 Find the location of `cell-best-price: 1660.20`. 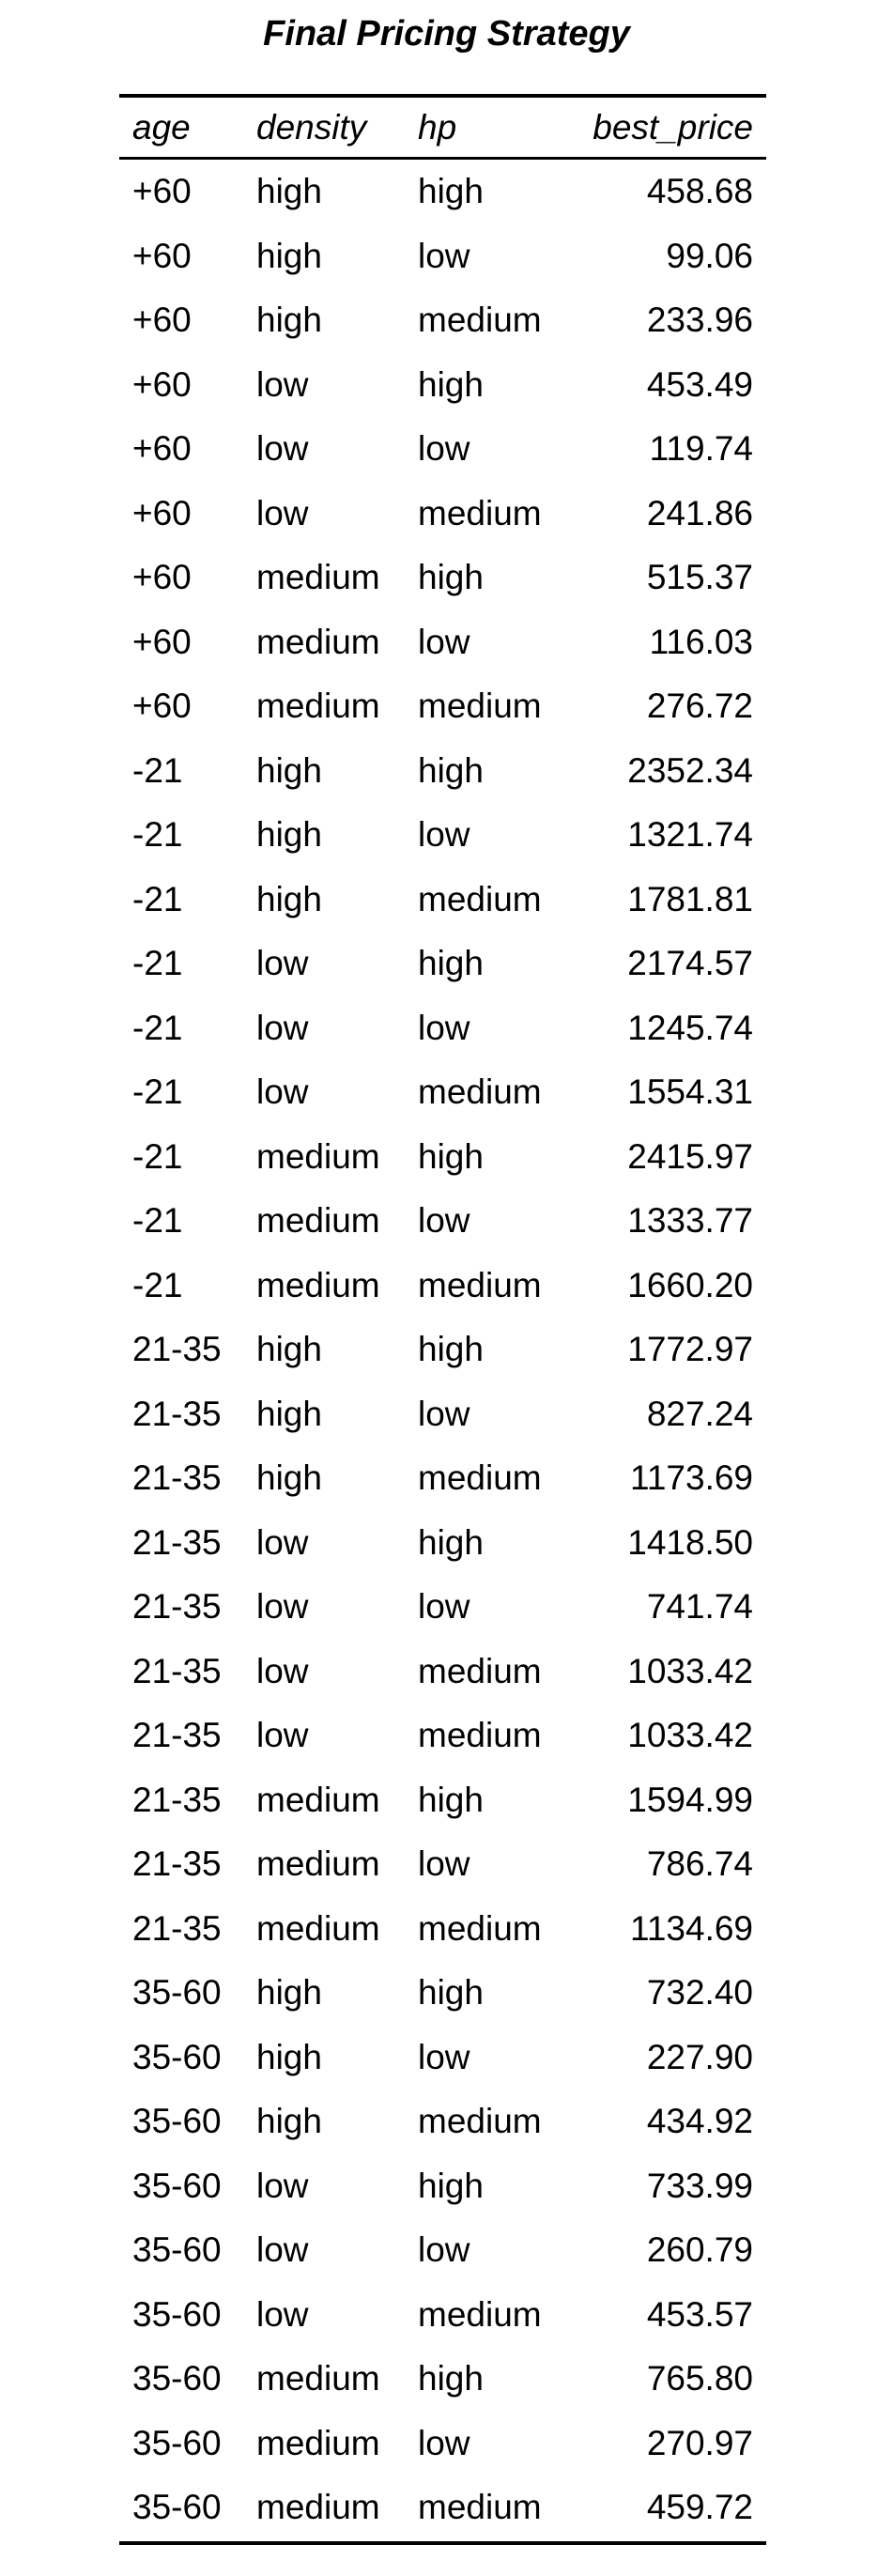

cell-best-price: 1660.20 is located at coordinates (690, 1284).